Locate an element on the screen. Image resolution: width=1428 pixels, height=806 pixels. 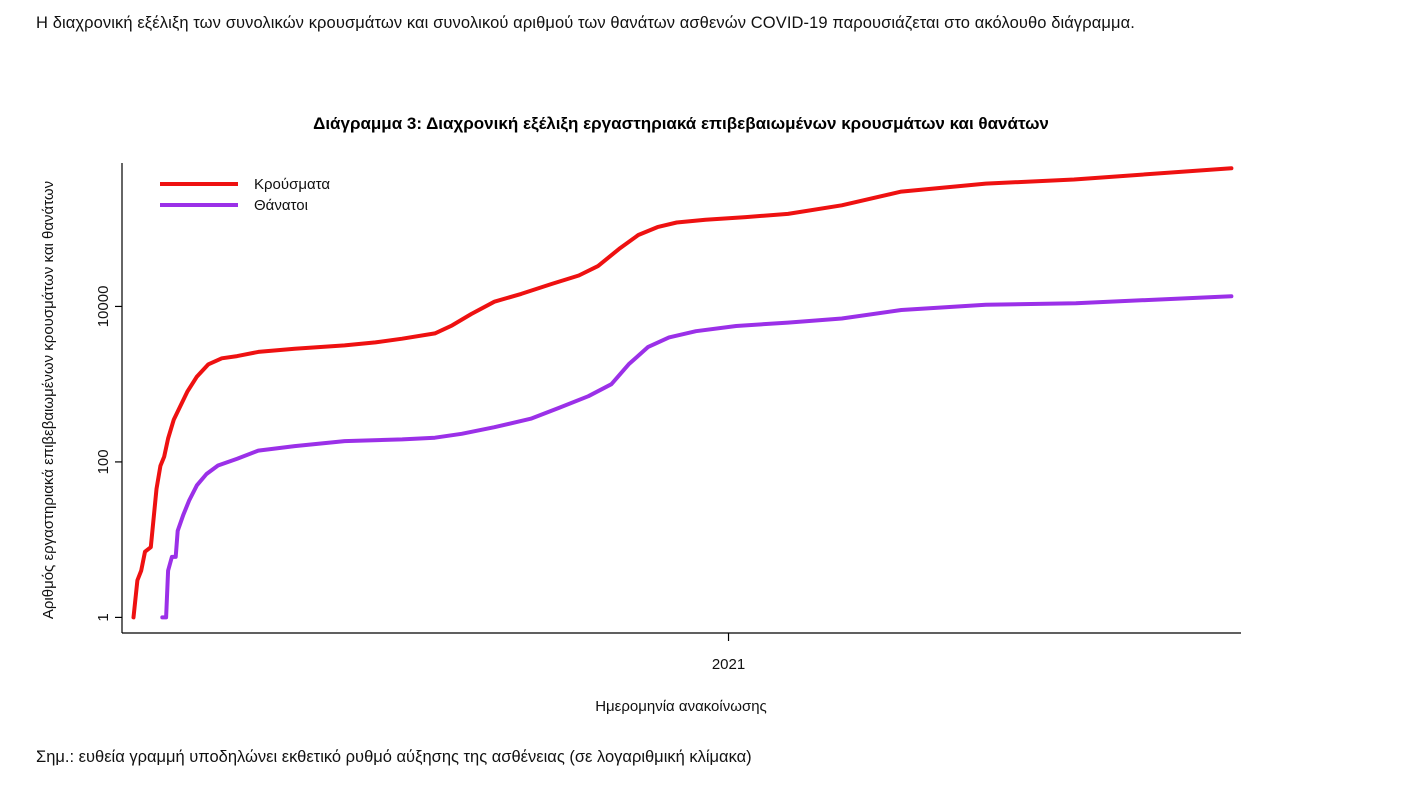
legend-label: Κρούσματα is located at coordinates (292, 184).